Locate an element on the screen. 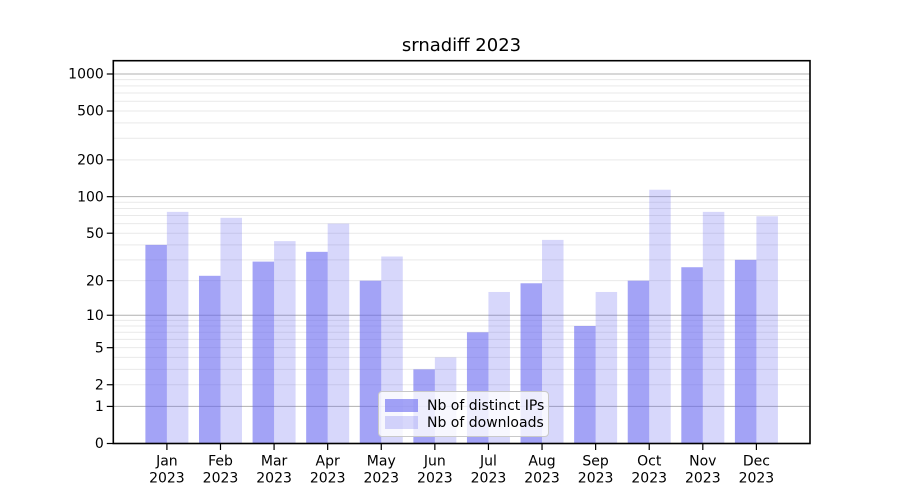  legend-swatch-distinct-ips is located at coordinates (401, 405).